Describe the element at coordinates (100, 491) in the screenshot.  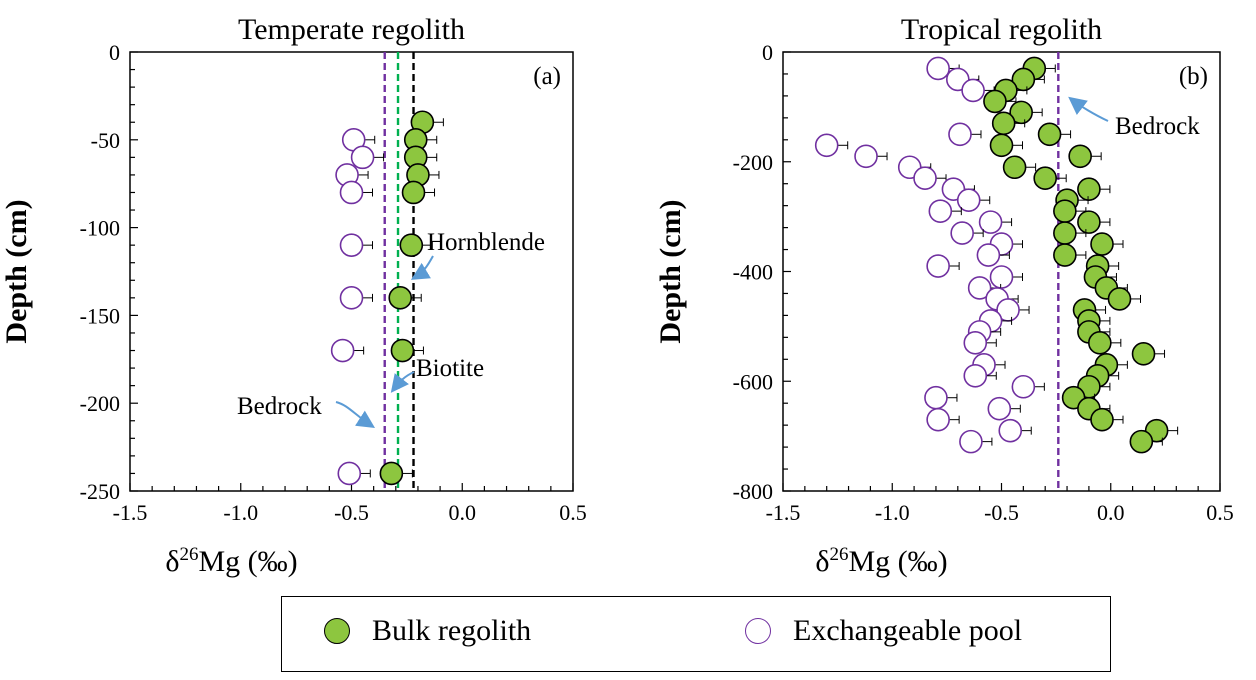
I see `y-tick-label: -250` at that location.